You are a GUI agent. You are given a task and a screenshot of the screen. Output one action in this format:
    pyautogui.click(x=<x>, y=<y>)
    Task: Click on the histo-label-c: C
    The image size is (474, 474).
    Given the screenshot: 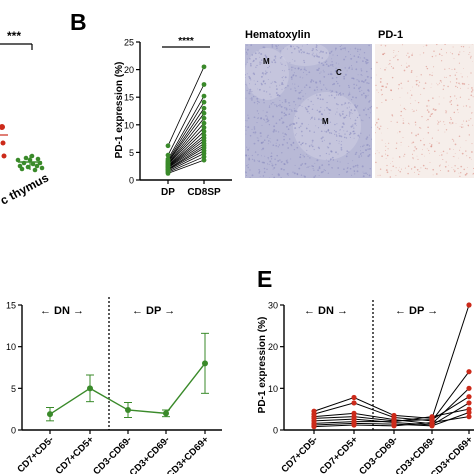 What is the action you would take?
    pyautogui.click(x=339, y=72)
    